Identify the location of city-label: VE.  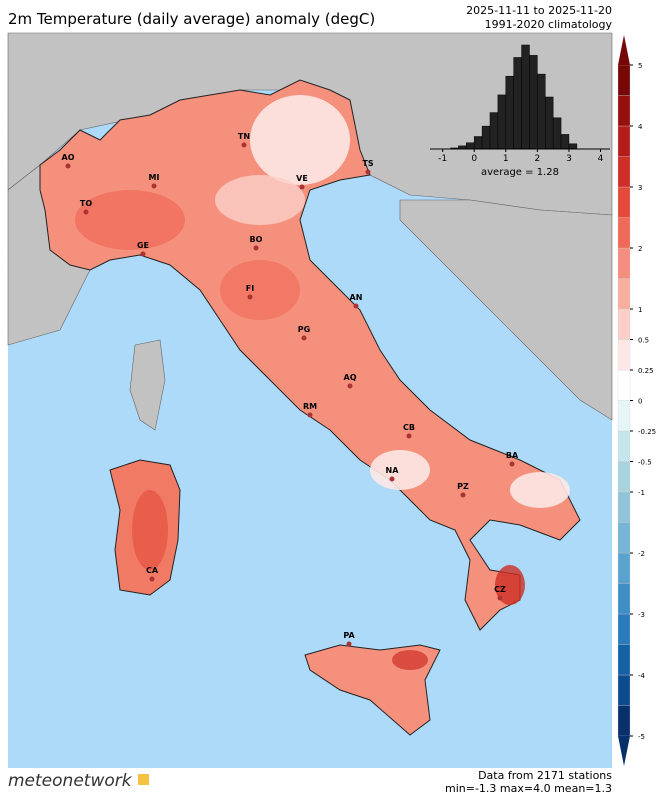
(302, 178).